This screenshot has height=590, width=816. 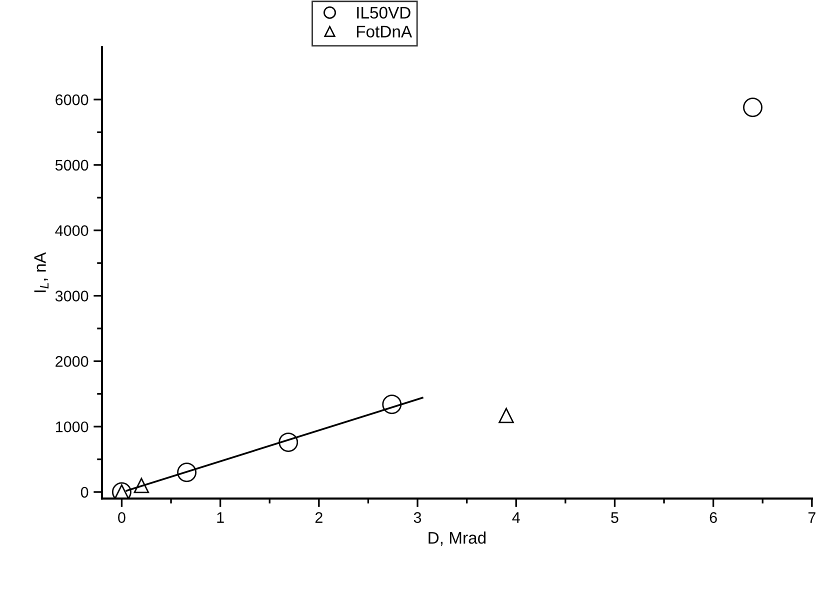 What do you see at coordinates (812, 517) in the screenshot?
I see `x-tick-label: 7` at bounding box center [812, 517].